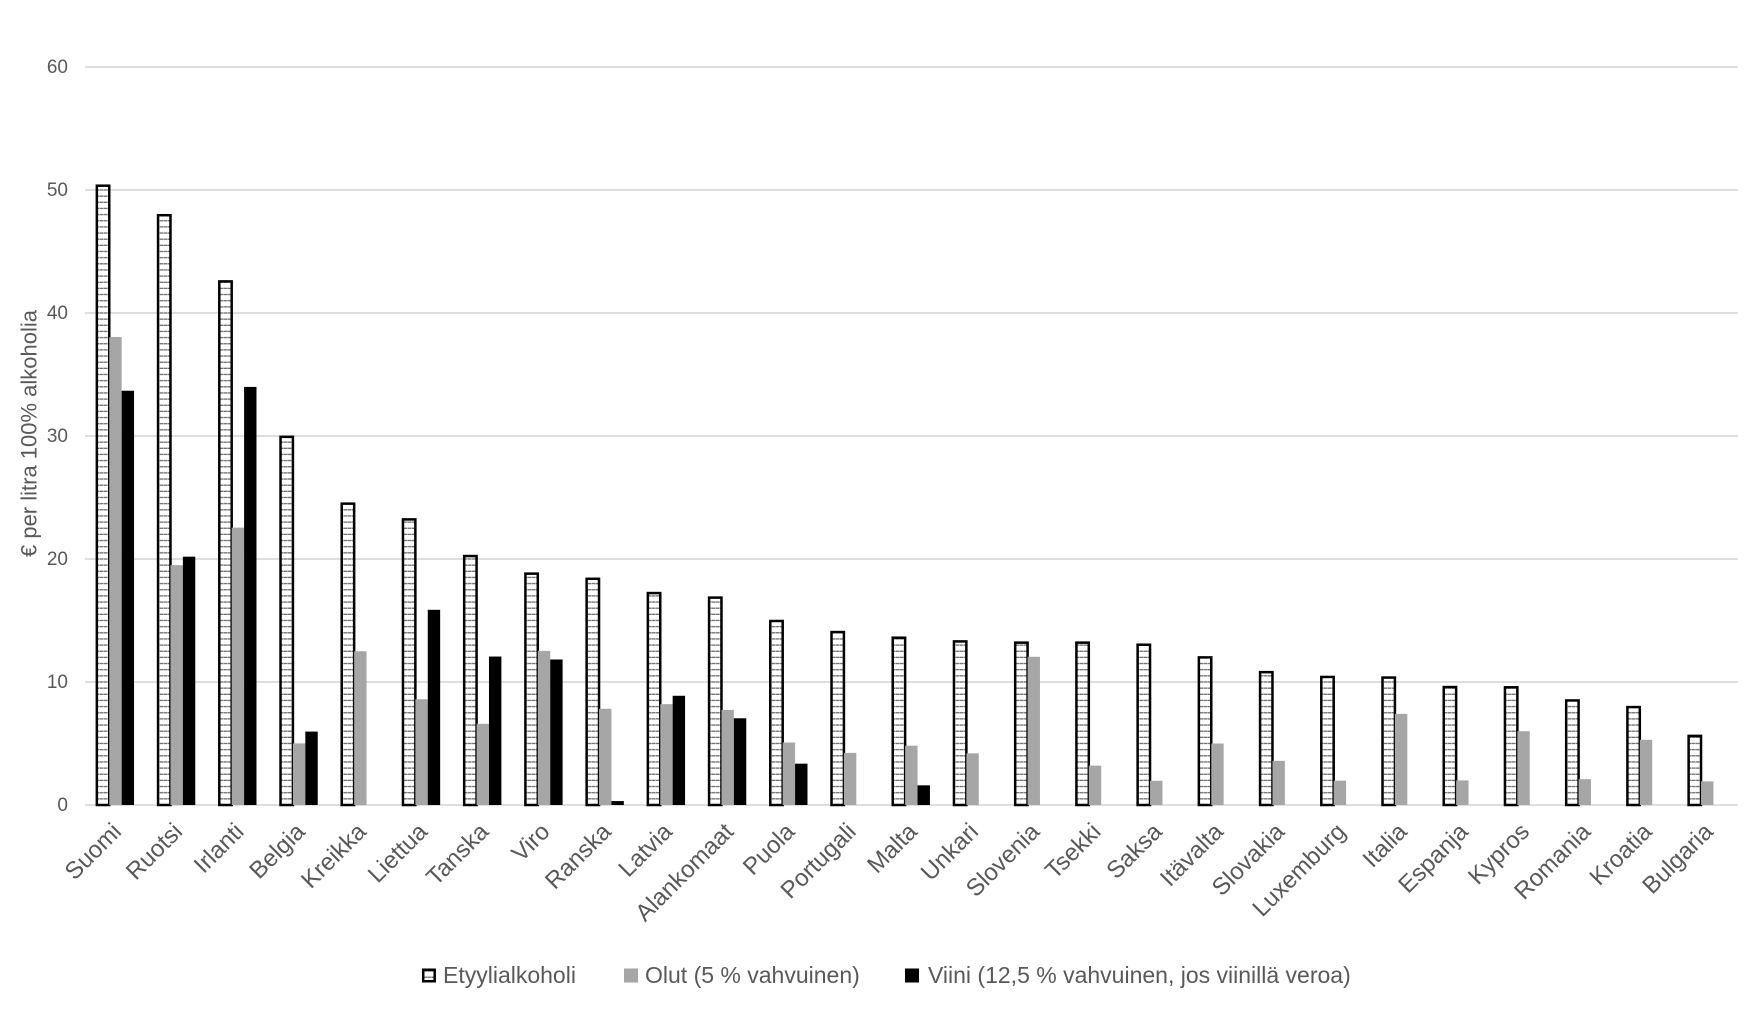 The image size is (1757, 1016). What do you see at coordinates (62, 805) in the screenshot?
I see `svg-text: 0` at bounding box center [62, 805].